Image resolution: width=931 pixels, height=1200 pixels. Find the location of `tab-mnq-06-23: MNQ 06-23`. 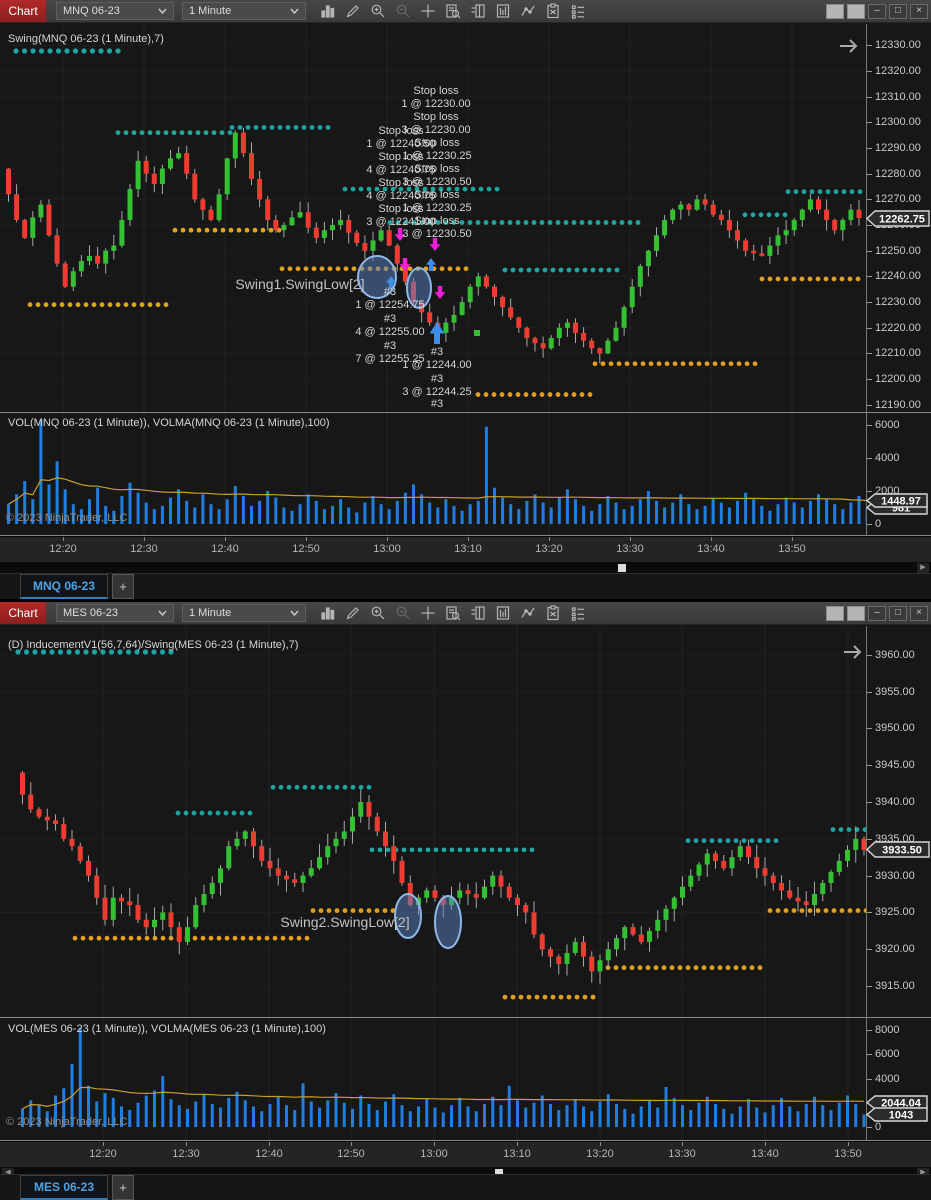

tab-mnq-06-23: MNQ 06-23 is located at coordinates (64, 586).